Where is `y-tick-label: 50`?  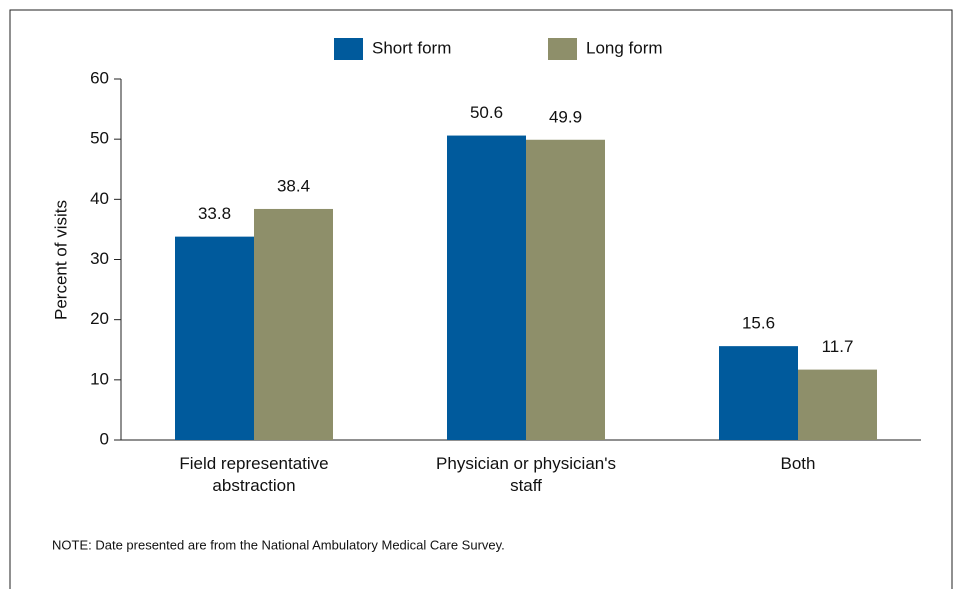 y-tick-label: 50 is located at coordinates (99, 138).